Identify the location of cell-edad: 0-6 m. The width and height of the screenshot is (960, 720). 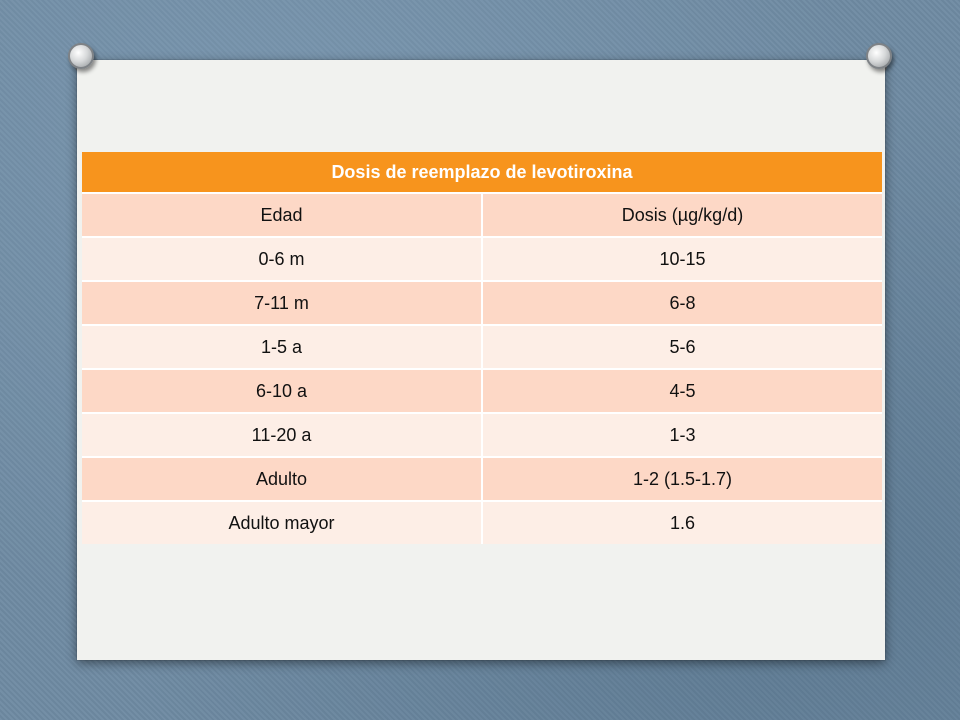
(282, 258).